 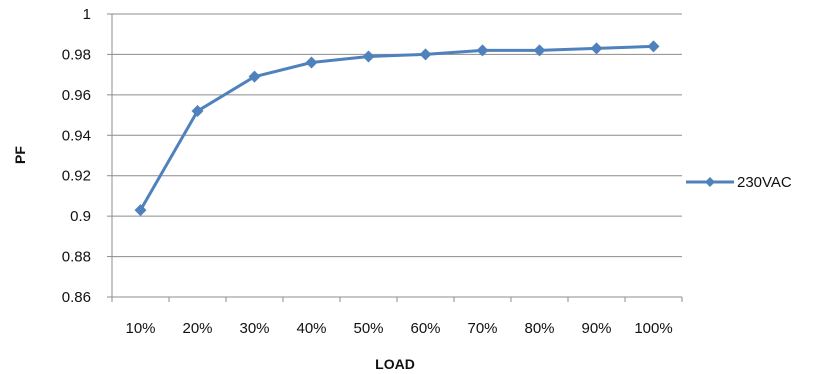 What do you see at coordinates (76, 54) in the screenshot?
I see `y-tick-label: 0.98` at bounding box center [76, 54].